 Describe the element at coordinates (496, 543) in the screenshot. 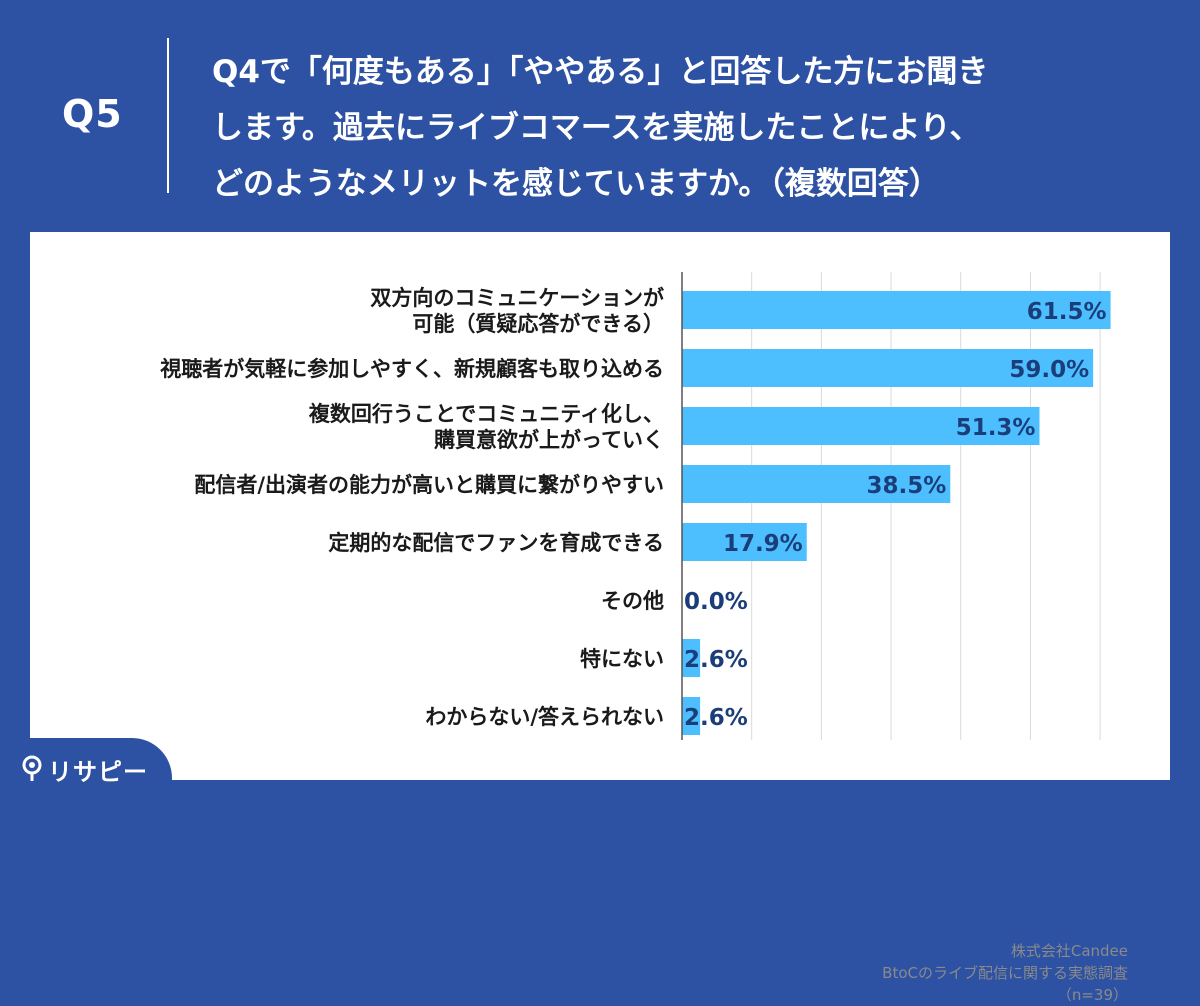

I see `category-label: 定期的な配信でファンを育成できる` at that location.